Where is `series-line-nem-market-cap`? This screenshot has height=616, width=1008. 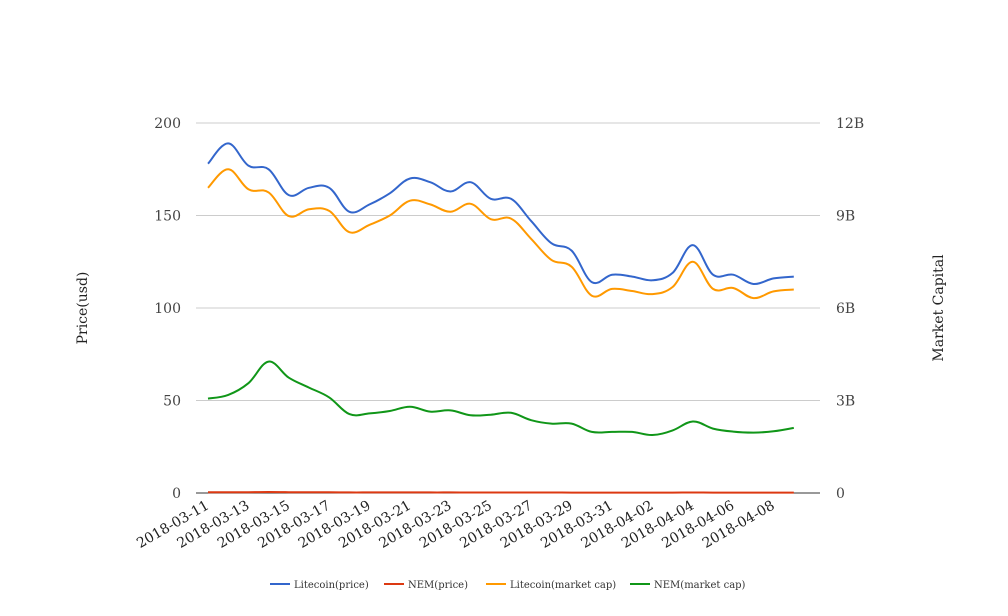
series-line-nem-market-cap is located at coordinates (500, 398).